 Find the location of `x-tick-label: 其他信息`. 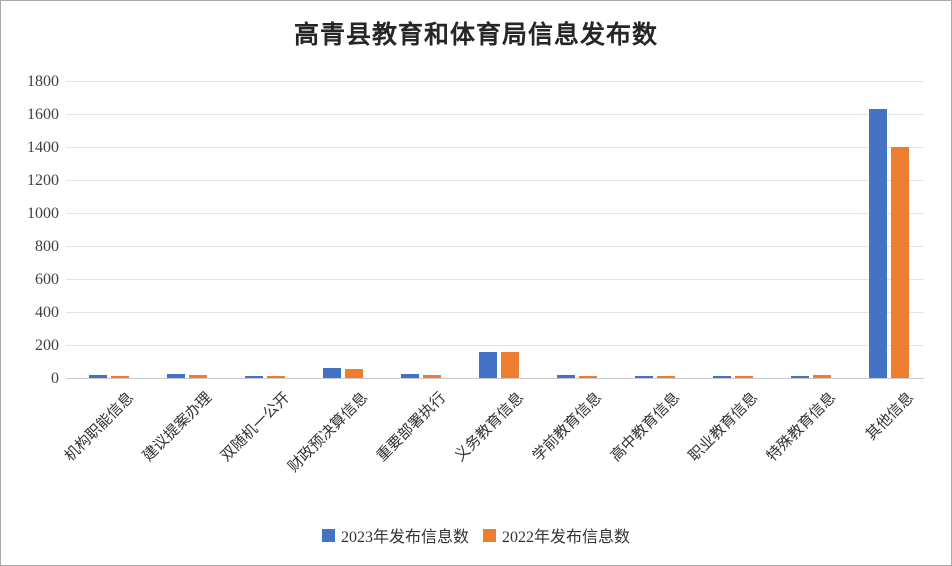

x-tick-label: 其他信息 is located at coordinates (890, 416).